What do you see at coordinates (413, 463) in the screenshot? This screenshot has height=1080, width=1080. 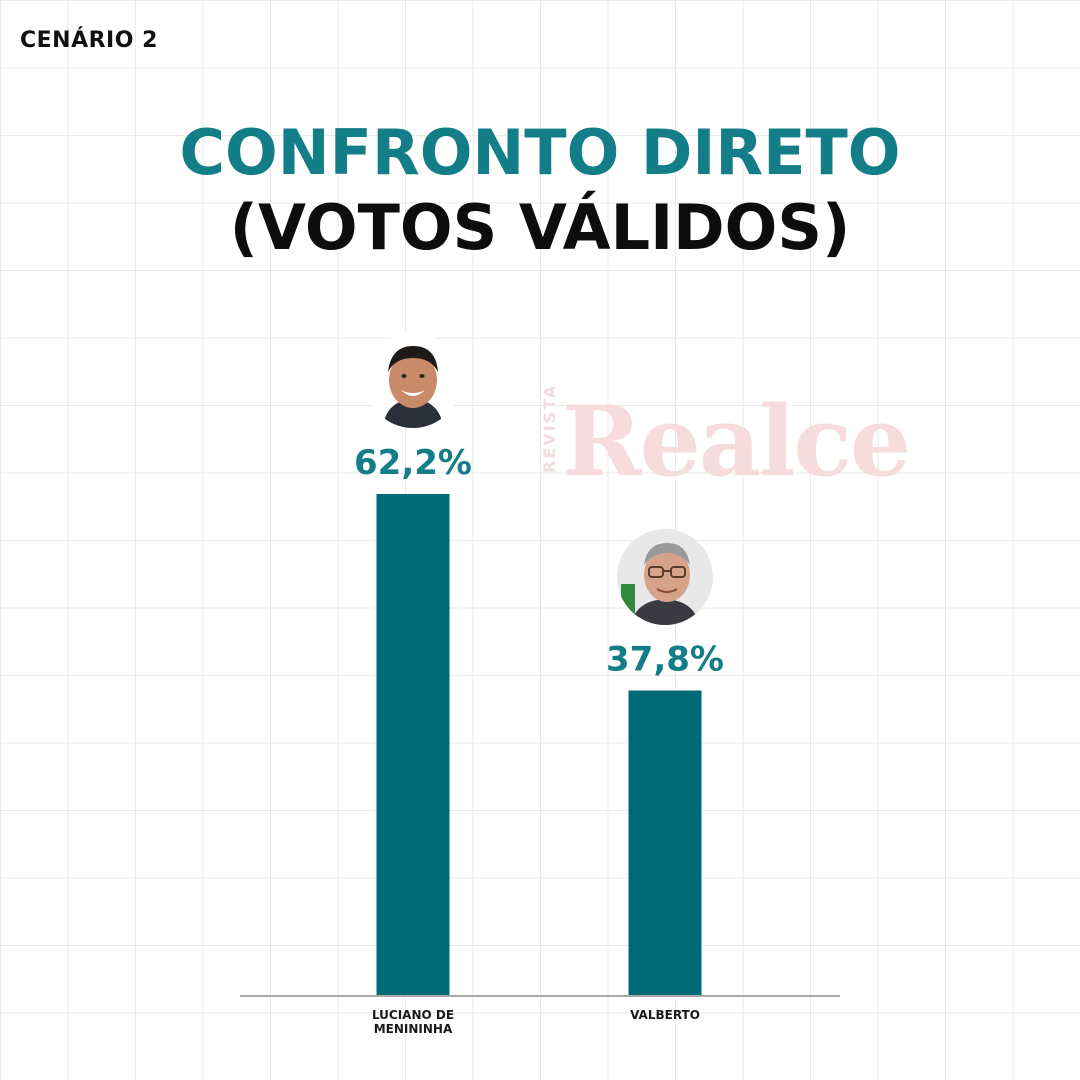 I see `value-label-0: 62,2%` at bounding box center [413, 463].